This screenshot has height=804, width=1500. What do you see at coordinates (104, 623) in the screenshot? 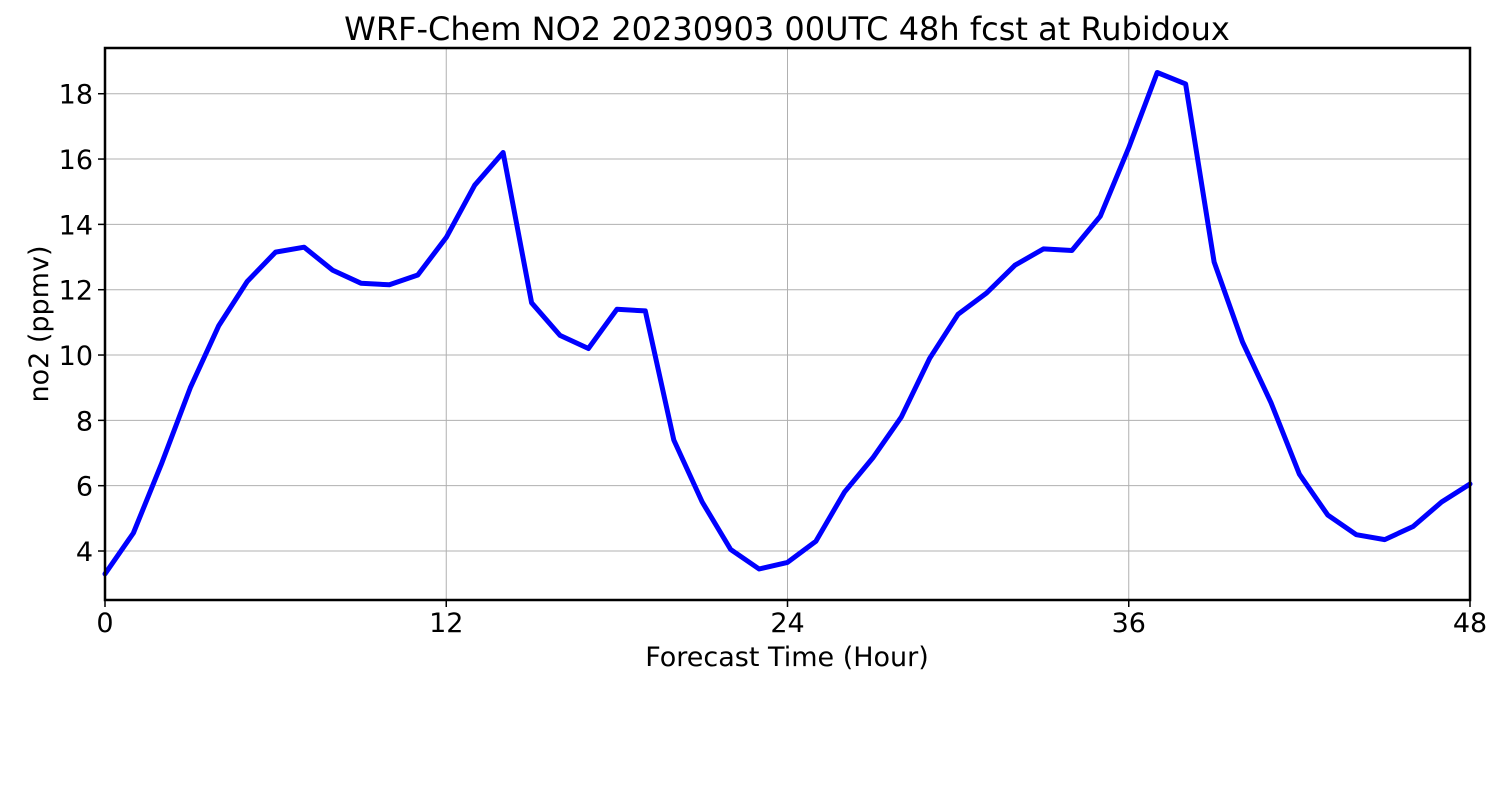
I see `x-tick-label: 0` at bounding box center [104, 623].